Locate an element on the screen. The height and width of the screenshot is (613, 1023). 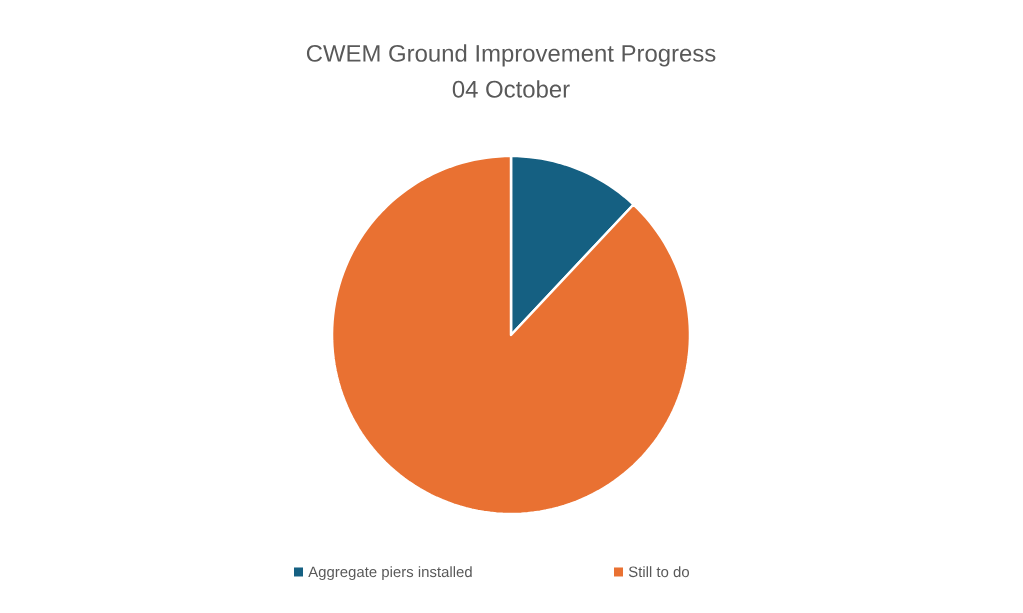
legend-label: Aggregate piers installed is located at coordinates (390, 573).